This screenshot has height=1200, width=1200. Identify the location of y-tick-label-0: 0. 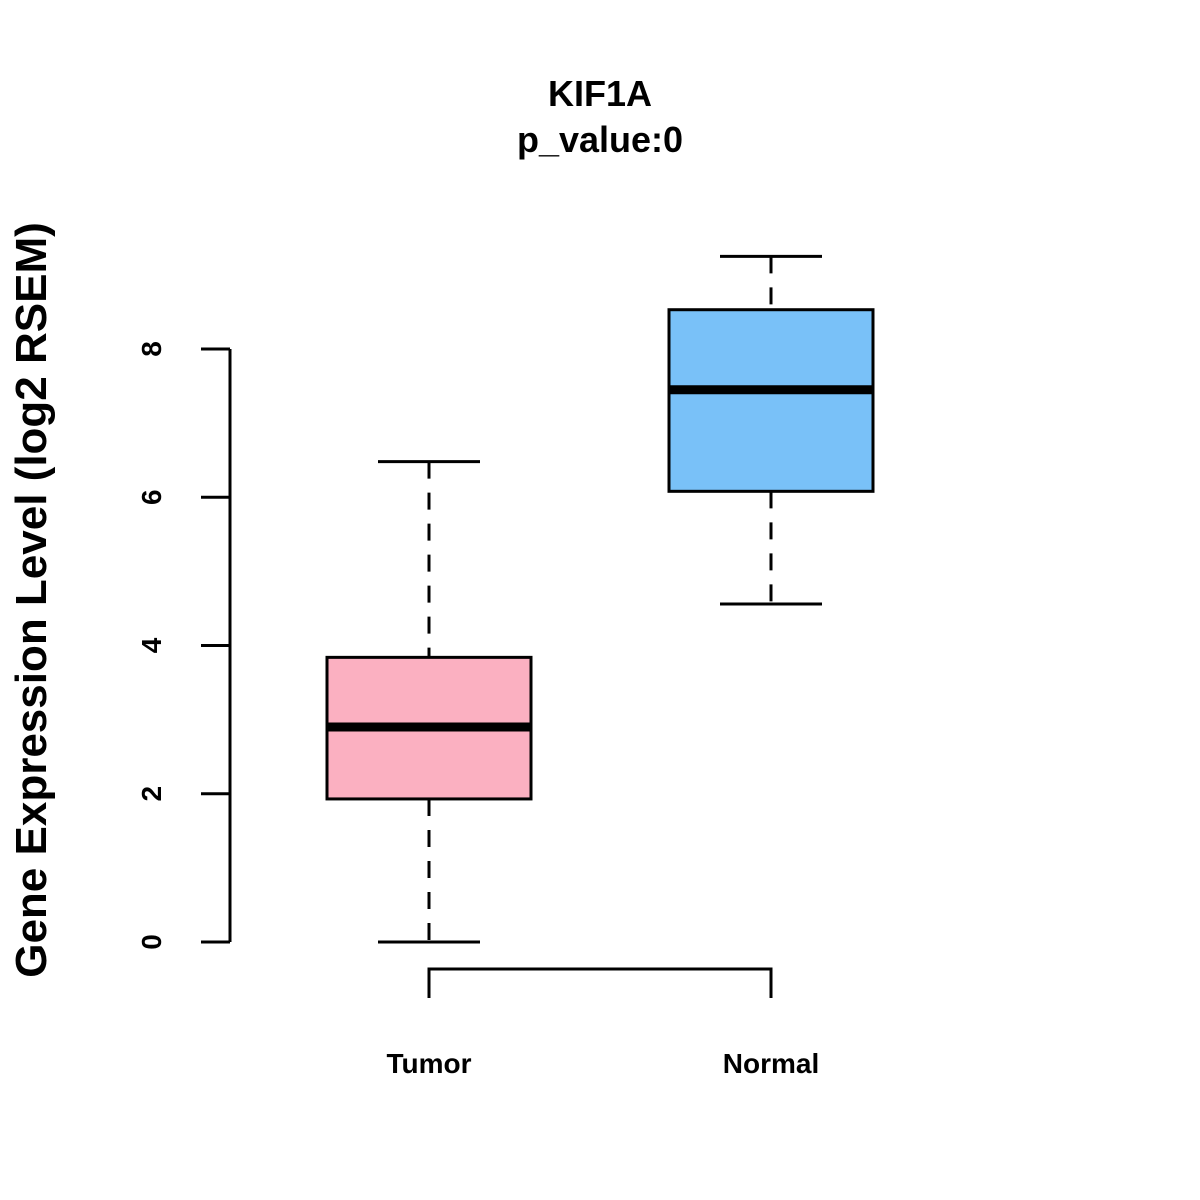
(151, 942).